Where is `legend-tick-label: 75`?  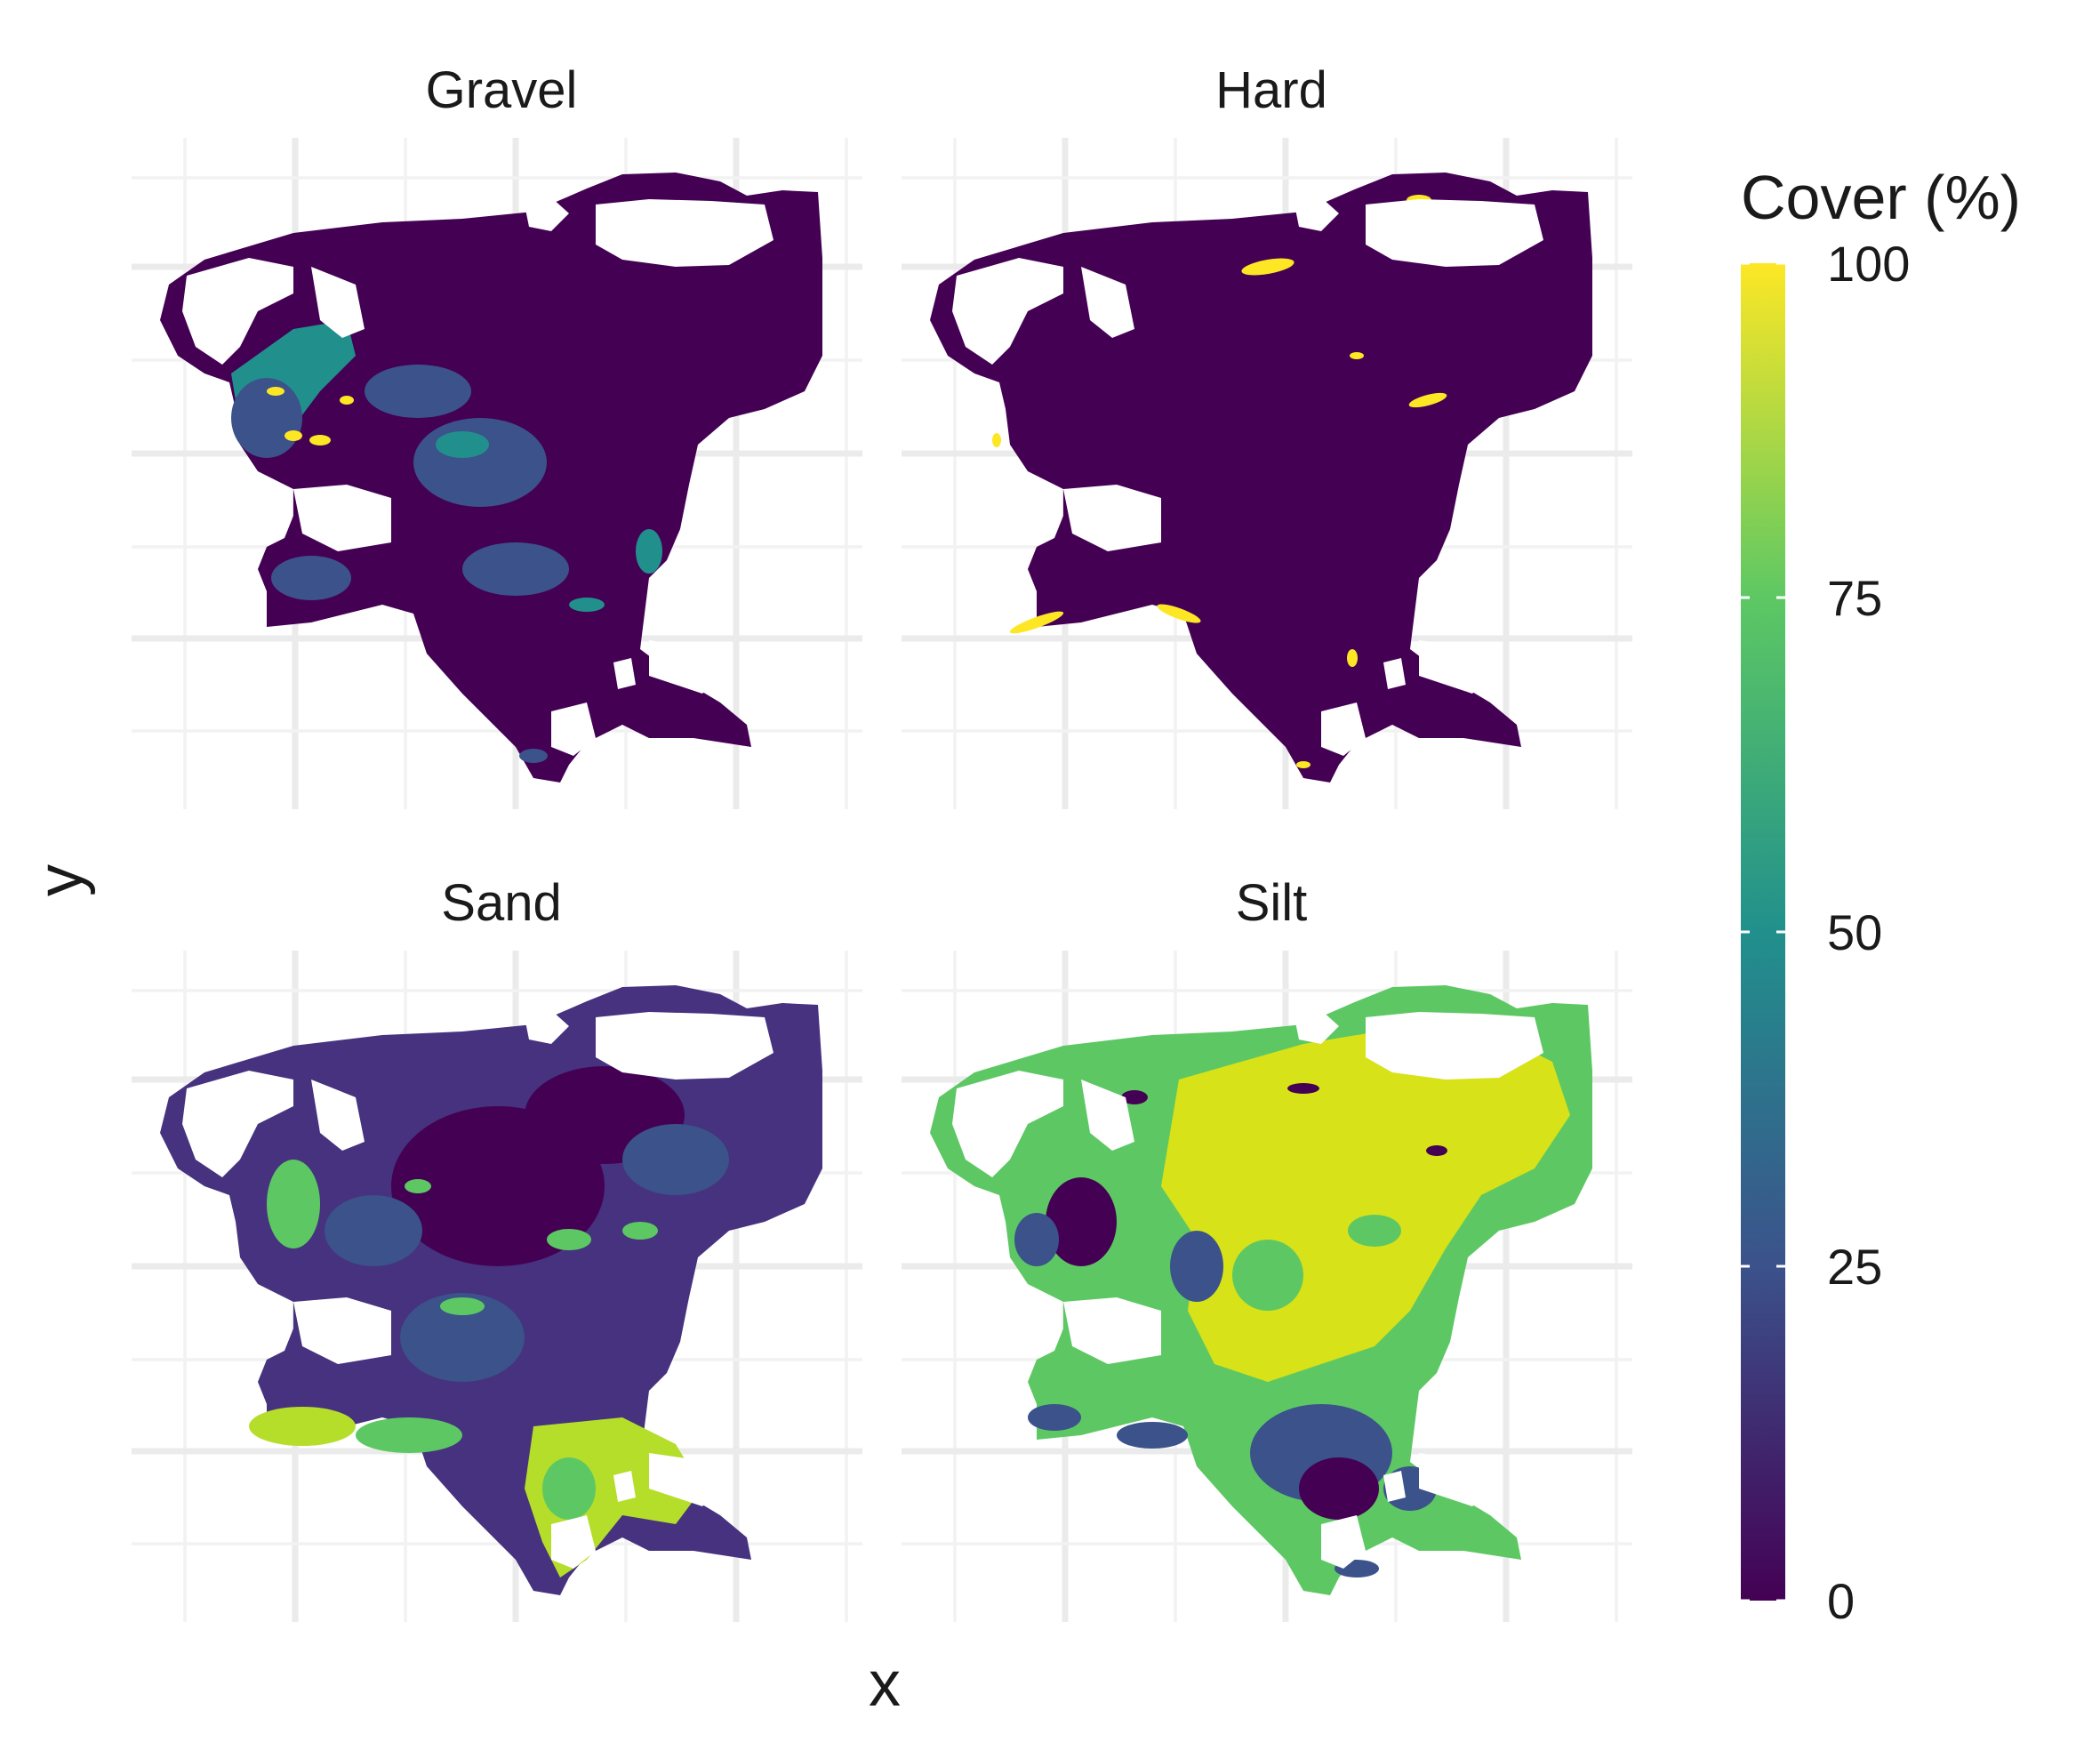
legend-tick-label: 75 is located at coordinates (1854, 598).